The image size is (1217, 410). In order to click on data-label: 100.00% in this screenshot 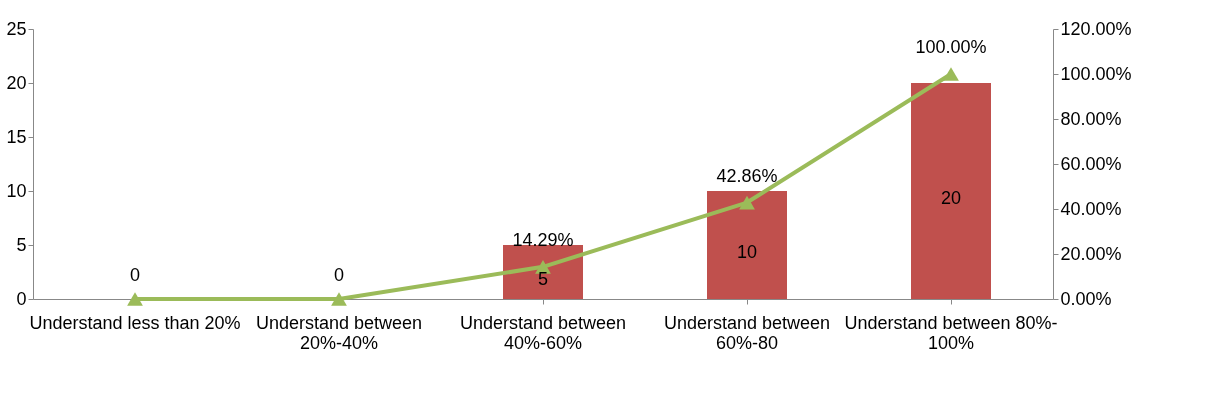, I will do `click(951, 47)`.